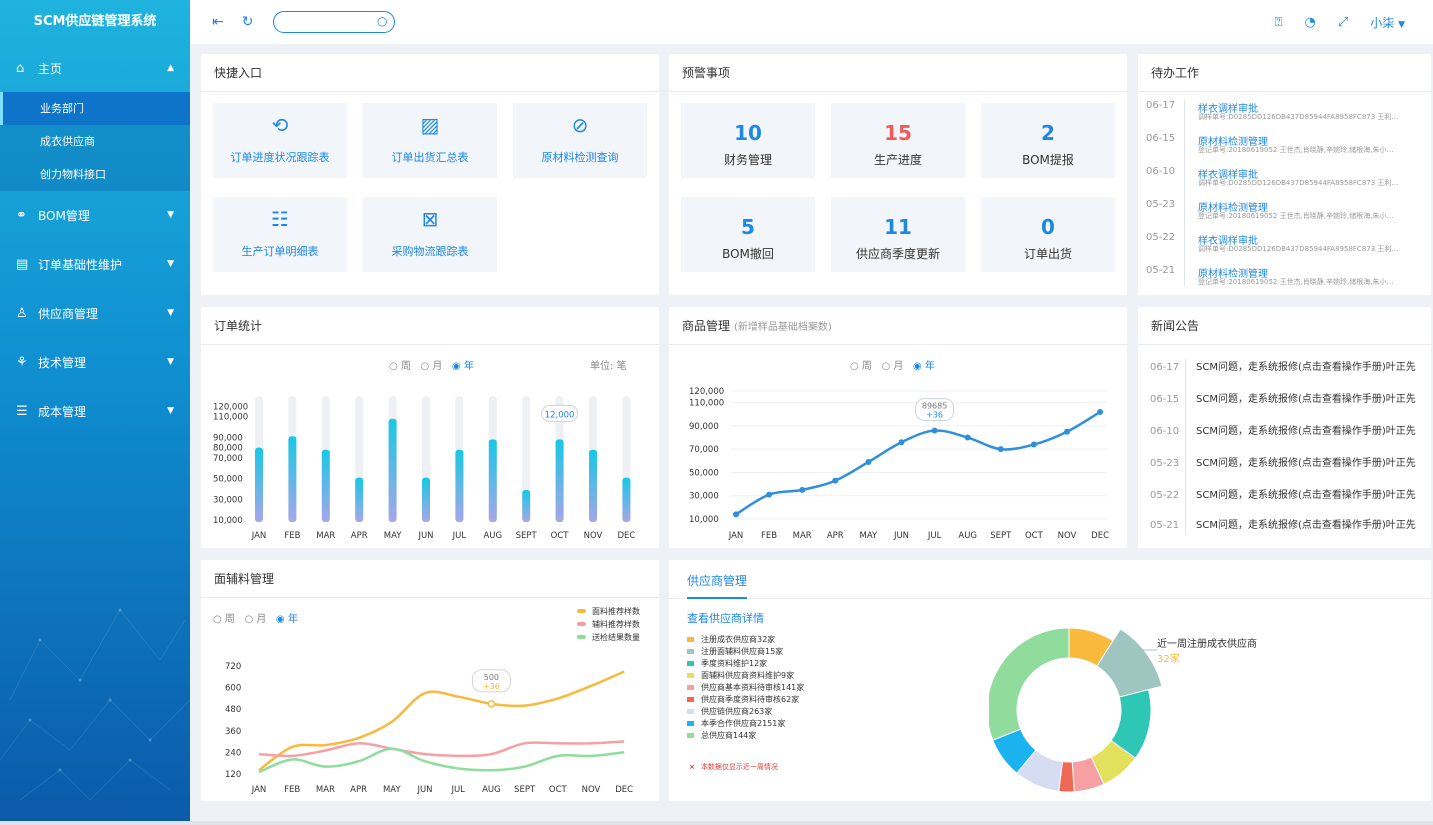  Describe the element at coordinates (170, 68) in the screenshot. I see `chevron-up-icon: ▲` at that location.